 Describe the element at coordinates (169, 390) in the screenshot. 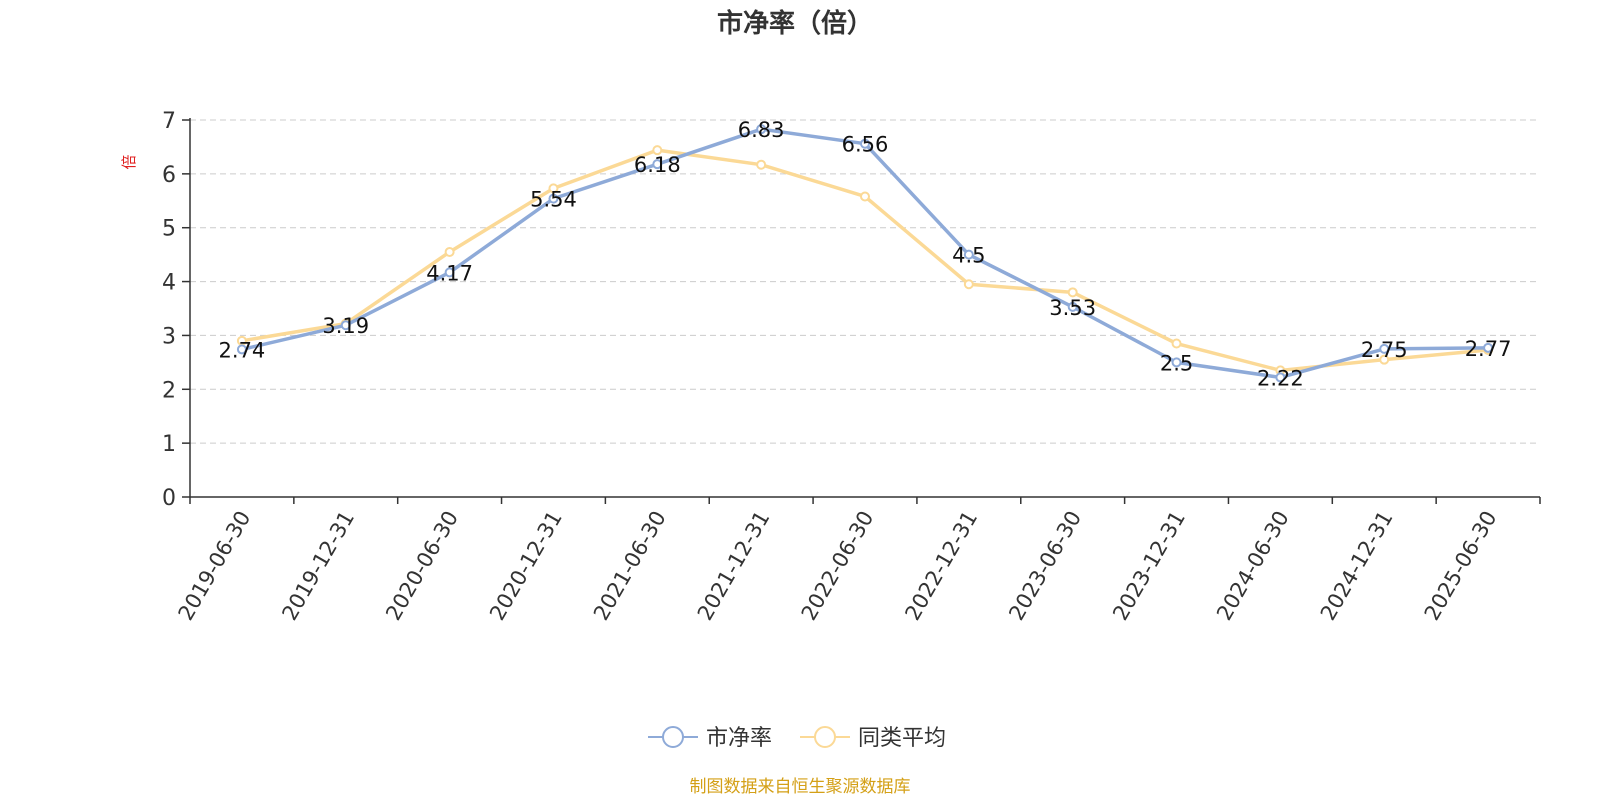

I see `y-tick-label: 2` at that location.